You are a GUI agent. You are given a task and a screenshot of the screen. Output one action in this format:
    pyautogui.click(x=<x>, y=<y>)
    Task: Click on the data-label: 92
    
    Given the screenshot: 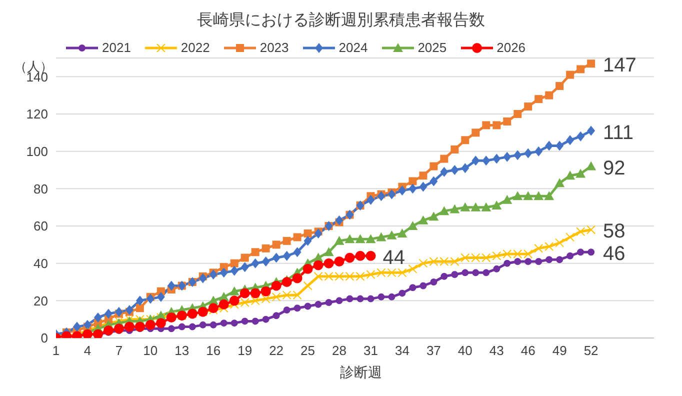 What is the action you would take?
    pyautogui.click(x=614, y=168)
    